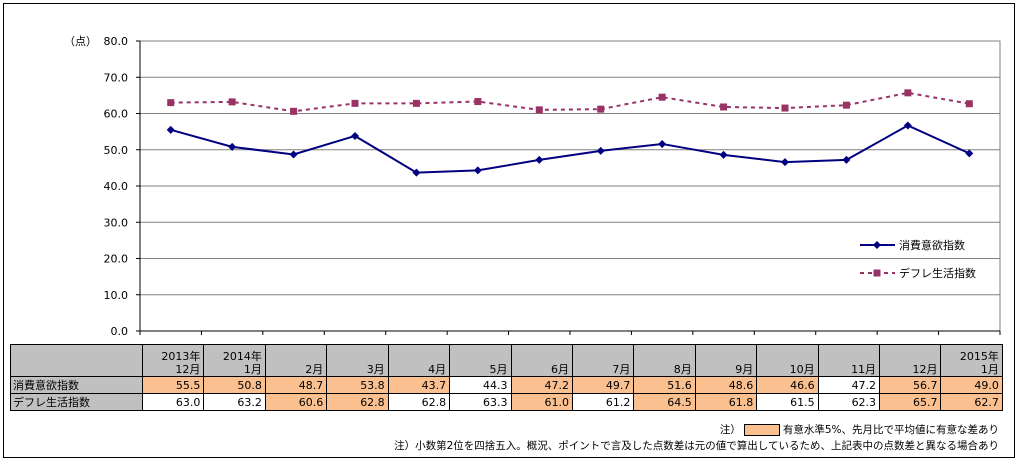 This screenshot has height=463, width=1019. Describe the element at coordinates (559, 369) in the screenshot. I see `header-month: 6月` at that location.